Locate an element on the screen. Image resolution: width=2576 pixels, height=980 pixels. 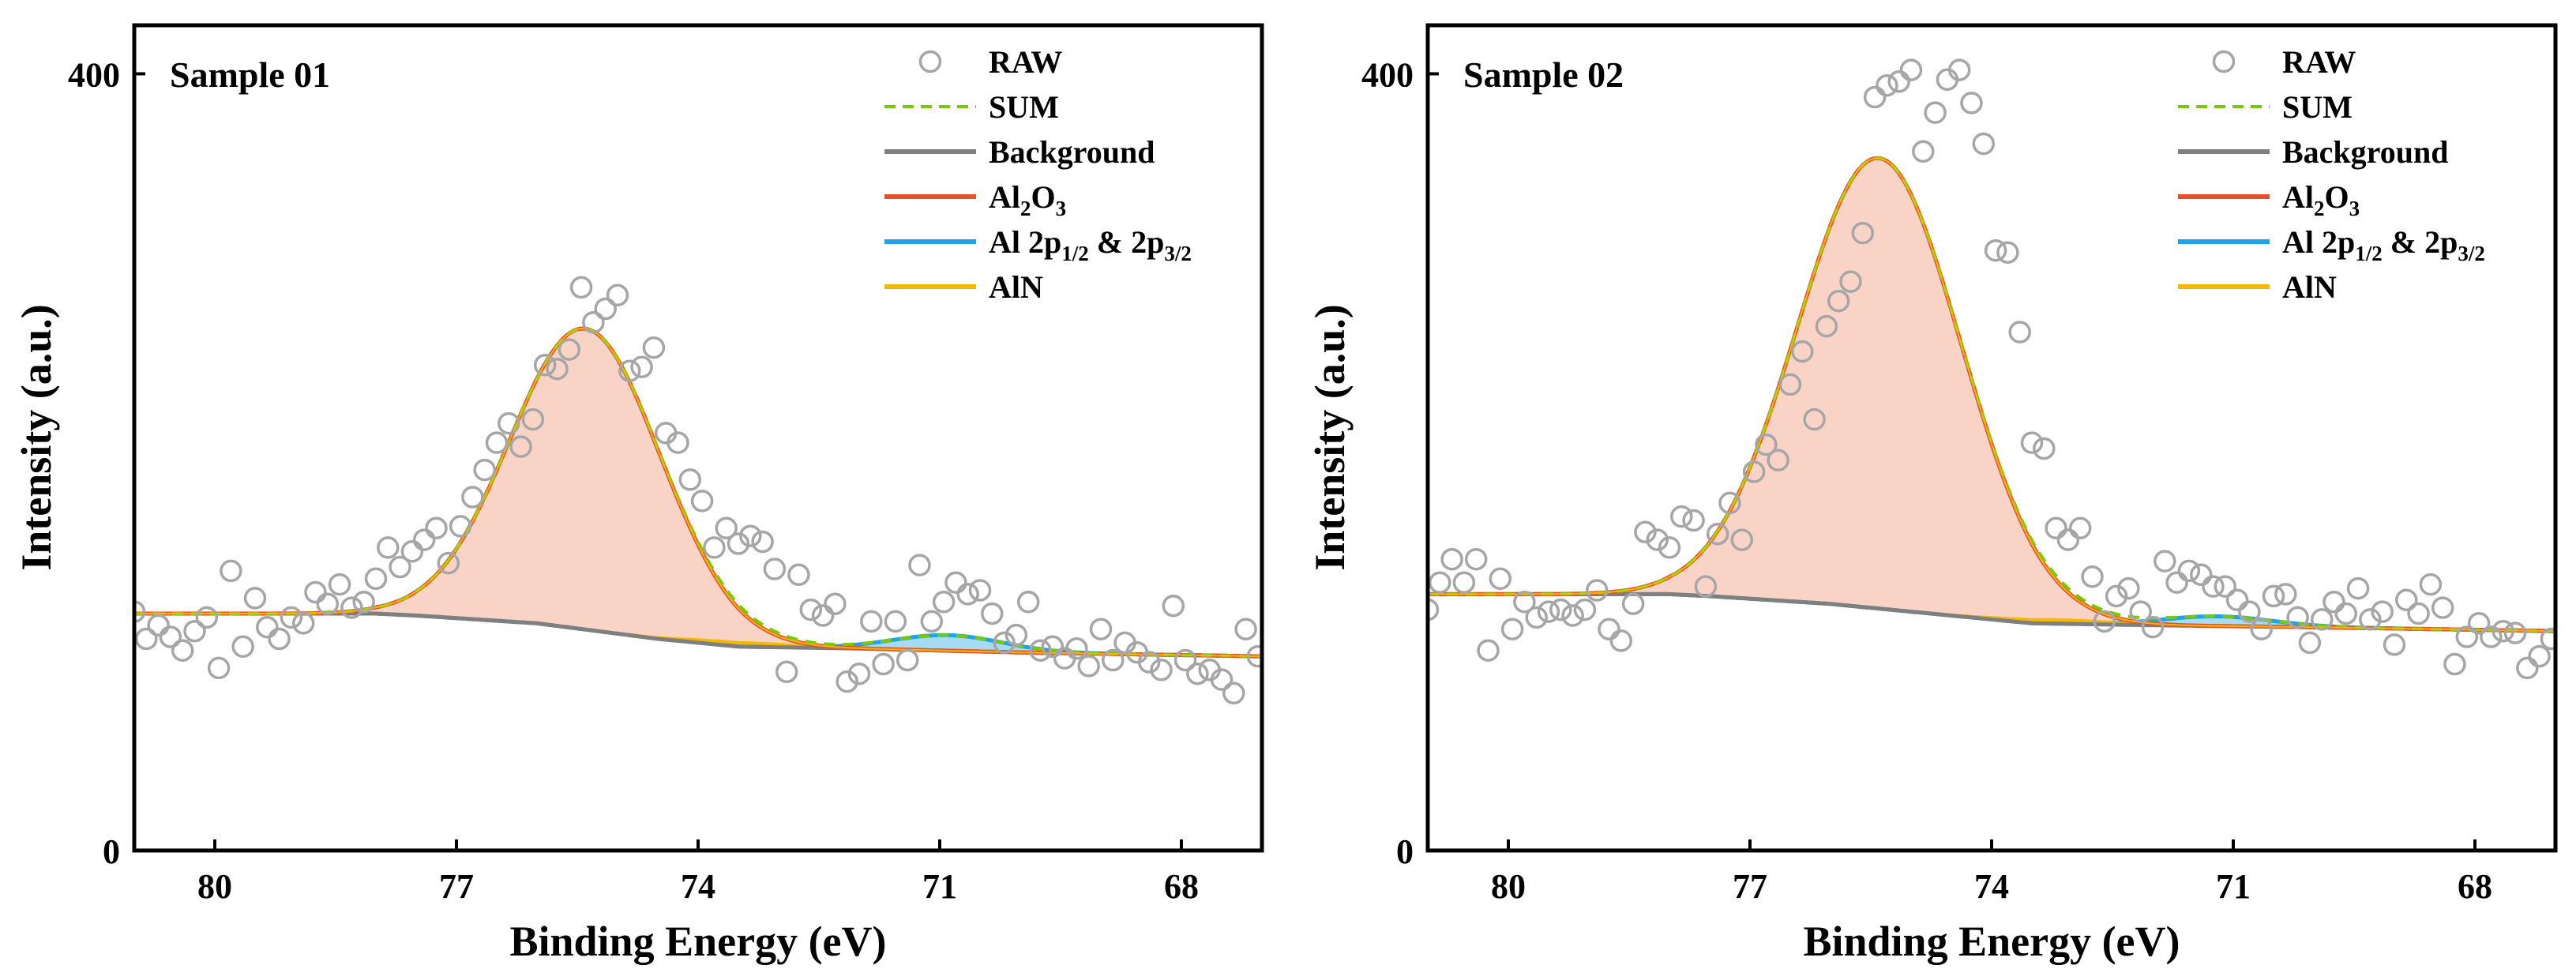
x-tick-label: 71 is located at coordinates (939, 887).